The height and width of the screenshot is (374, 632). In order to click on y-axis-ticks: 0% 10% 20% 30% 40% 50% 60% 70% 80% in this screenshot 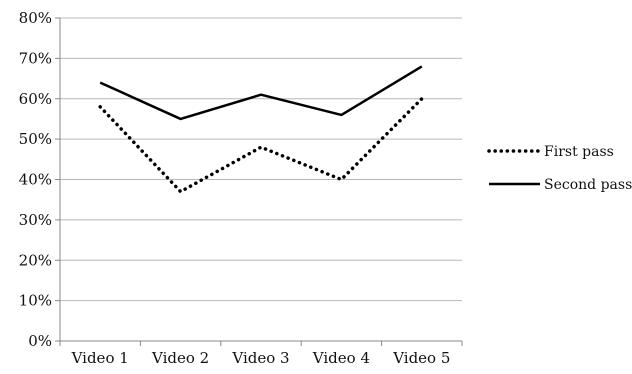, I will do `click(39, 179)`.